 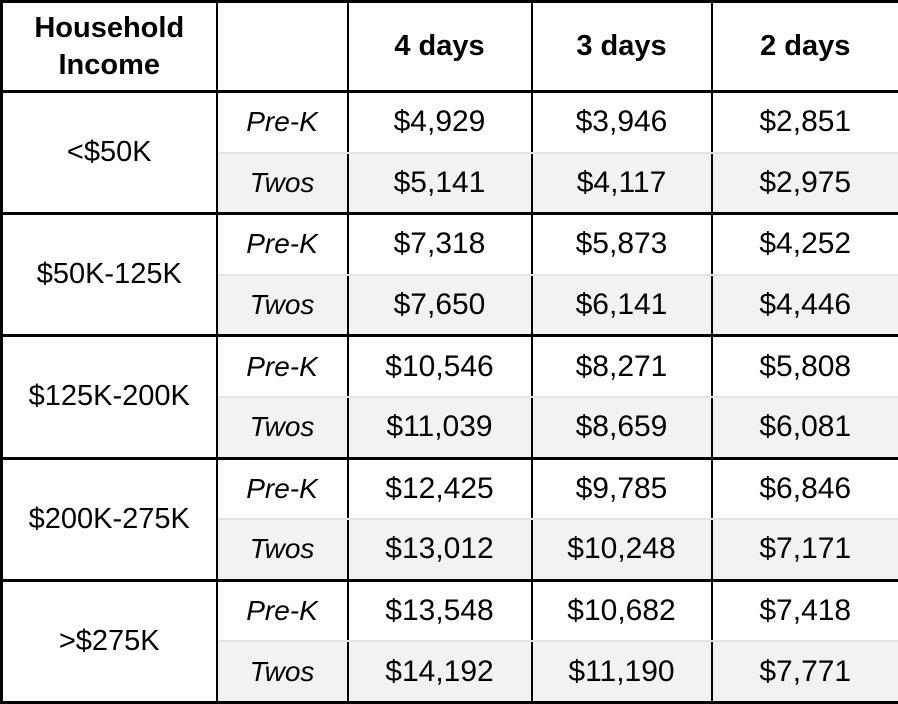 What do you see at coordinates (109, 520) in the screenshot?
I see `income-cell: $200K-275K` at bounding box center [109, 520].